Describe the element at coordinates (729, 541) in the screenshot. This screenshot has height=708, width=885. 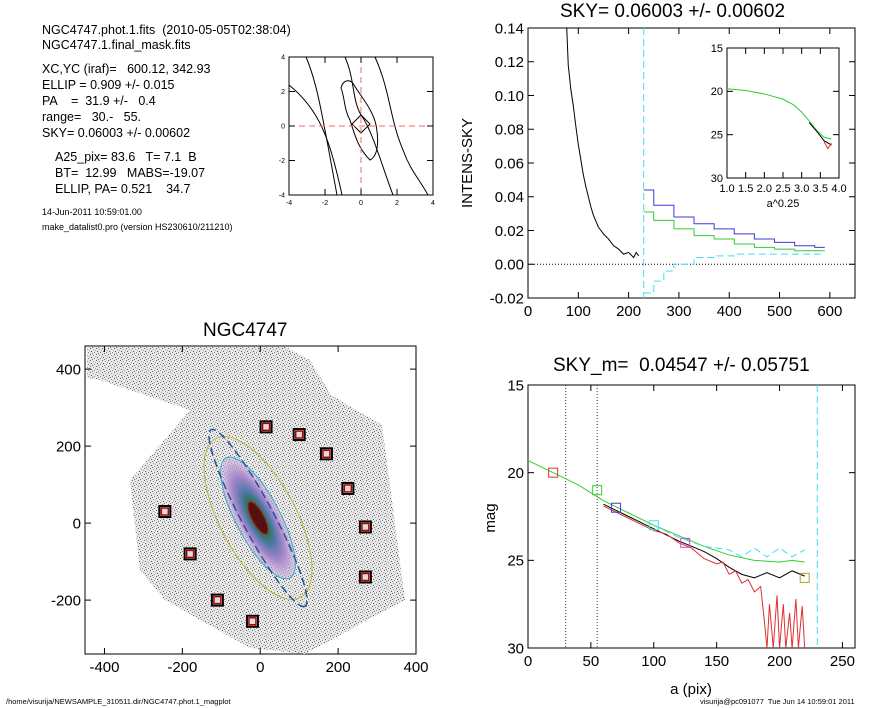
I see `mag-series-cyan` at that location.